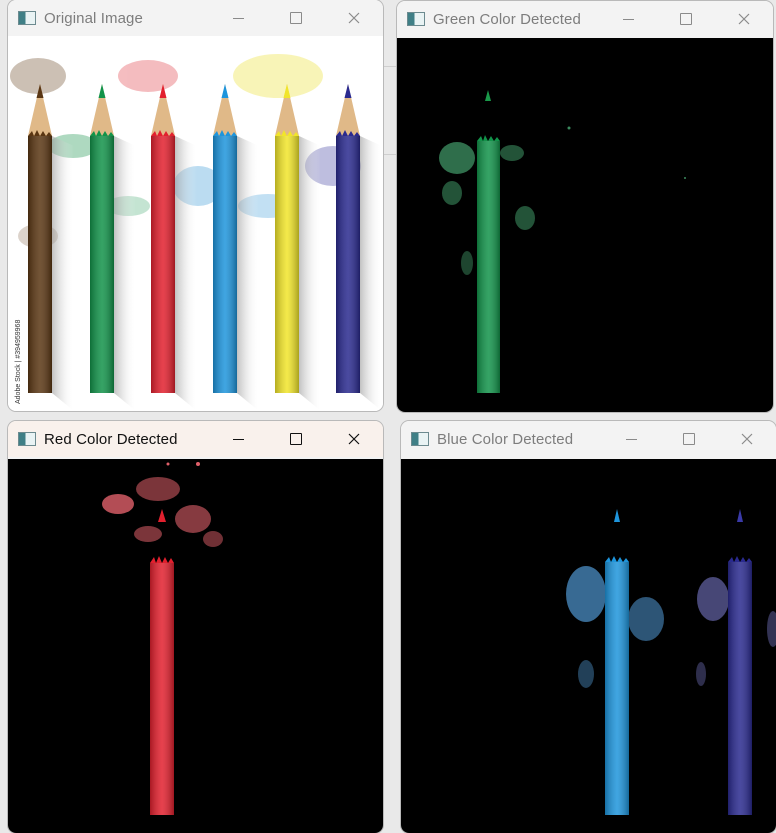  Describe the element at coordinates (174, 247) in the screenshot. I see `pencil-red` at that location.